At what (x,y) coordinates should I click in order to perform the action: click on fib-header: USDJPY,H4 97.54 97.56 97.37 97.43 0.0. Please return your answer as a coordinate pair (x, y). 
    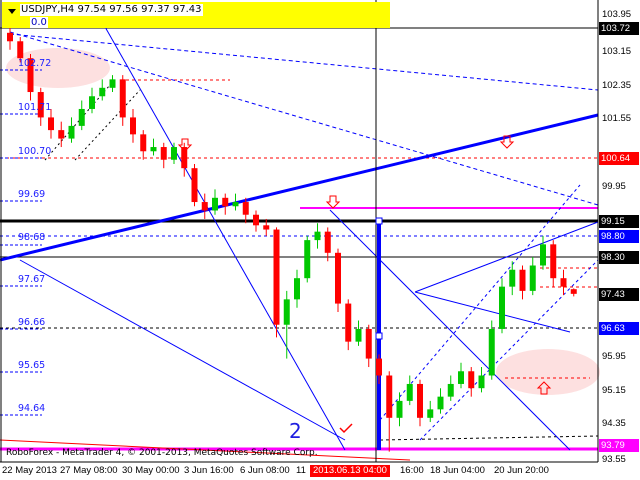
    Looking at the image, I should click on (196, 15).